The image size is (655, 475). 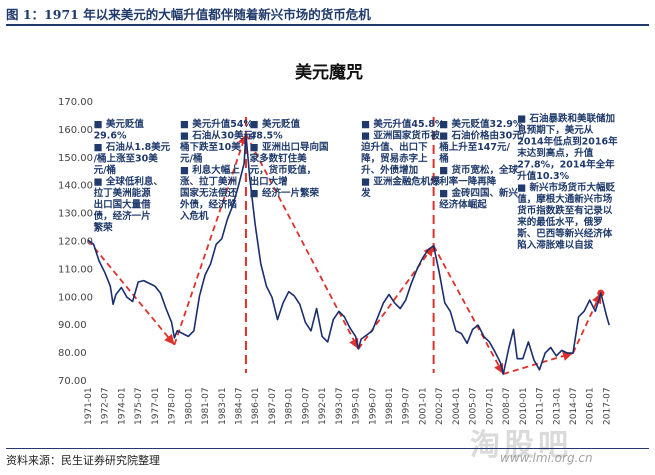 I want to click on x-tick-label: 2010-01, so click(x=524, y=406).